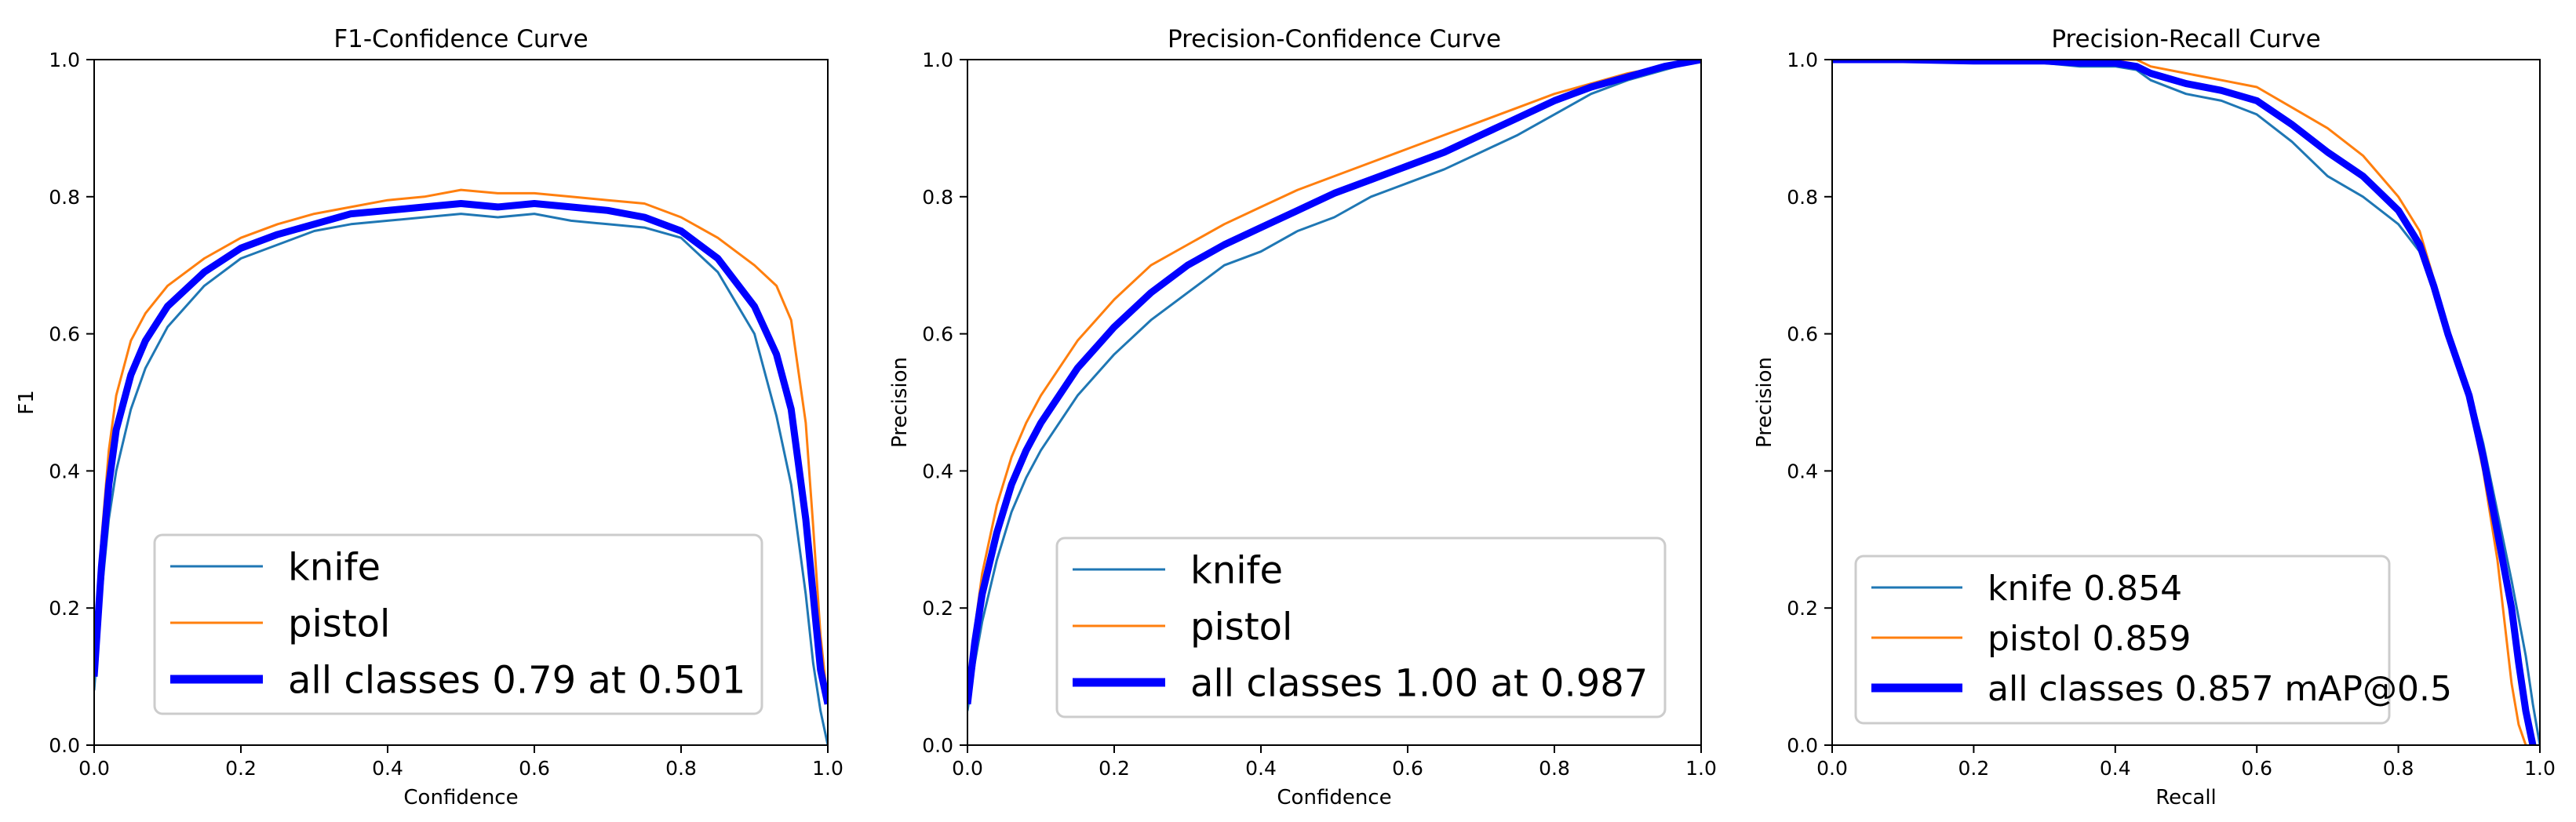  I want to click on legend-label: all classes 0.79 at 0.501, so click(516, 680).